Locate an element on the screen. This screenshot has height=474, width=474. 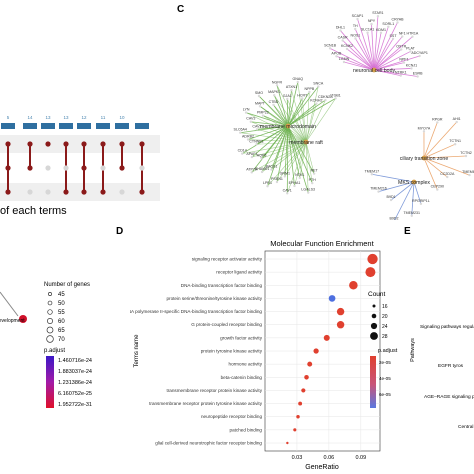
gene-label: KCNJ1 is located at coordinates (411, 65).